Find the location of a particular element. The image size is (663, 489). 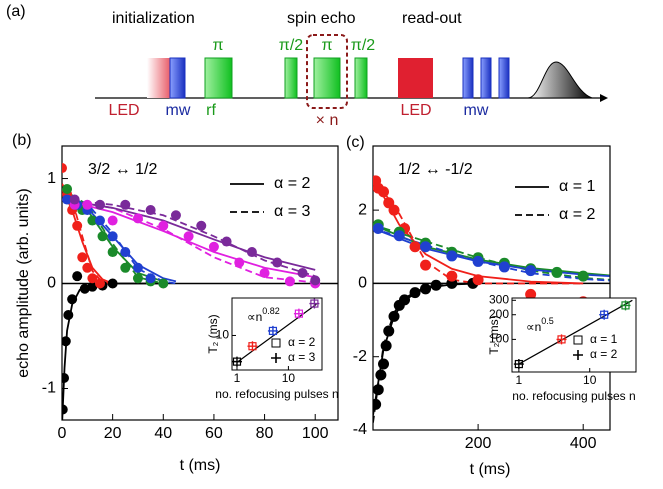

y-tick-label: -2 is located at coordinates (360, 356).